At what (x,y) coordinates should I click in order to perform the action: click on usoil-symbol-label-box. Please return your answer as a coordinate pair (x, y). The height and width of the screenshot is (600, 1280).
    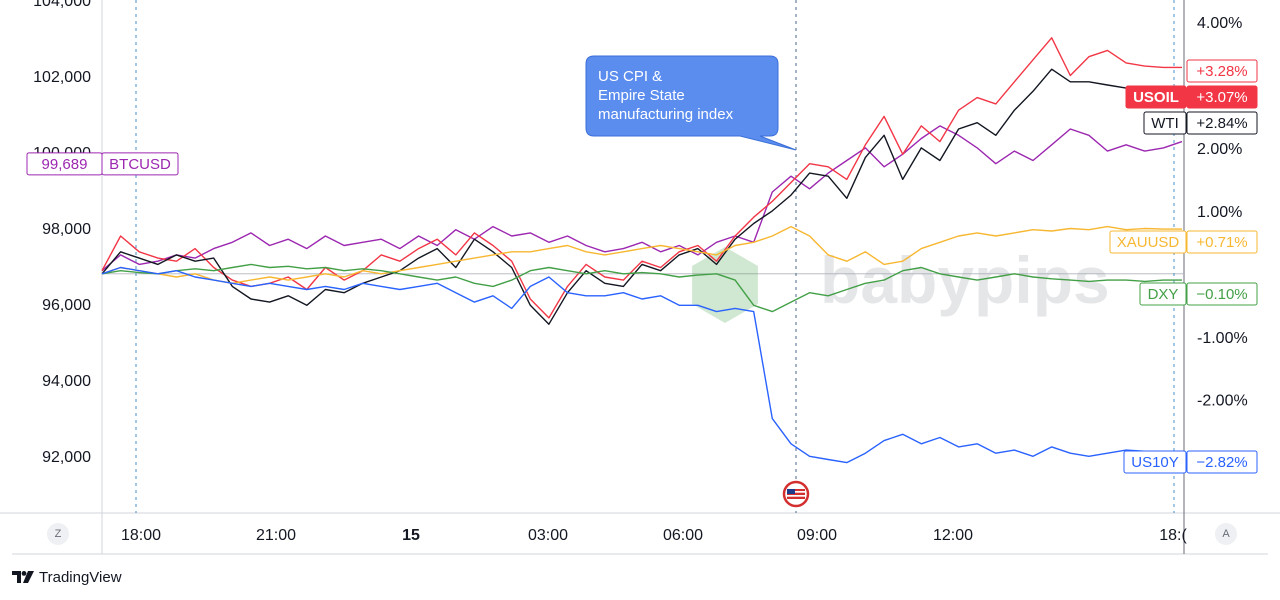
    Looking at the image, I should click on (1156, 97).